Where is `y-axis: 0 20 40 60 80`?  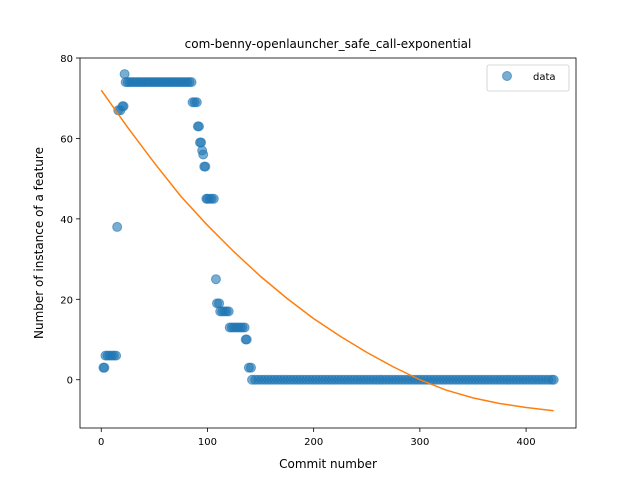 y-axis: 0 20 40 60 80 is located at coordinates (70, 220).